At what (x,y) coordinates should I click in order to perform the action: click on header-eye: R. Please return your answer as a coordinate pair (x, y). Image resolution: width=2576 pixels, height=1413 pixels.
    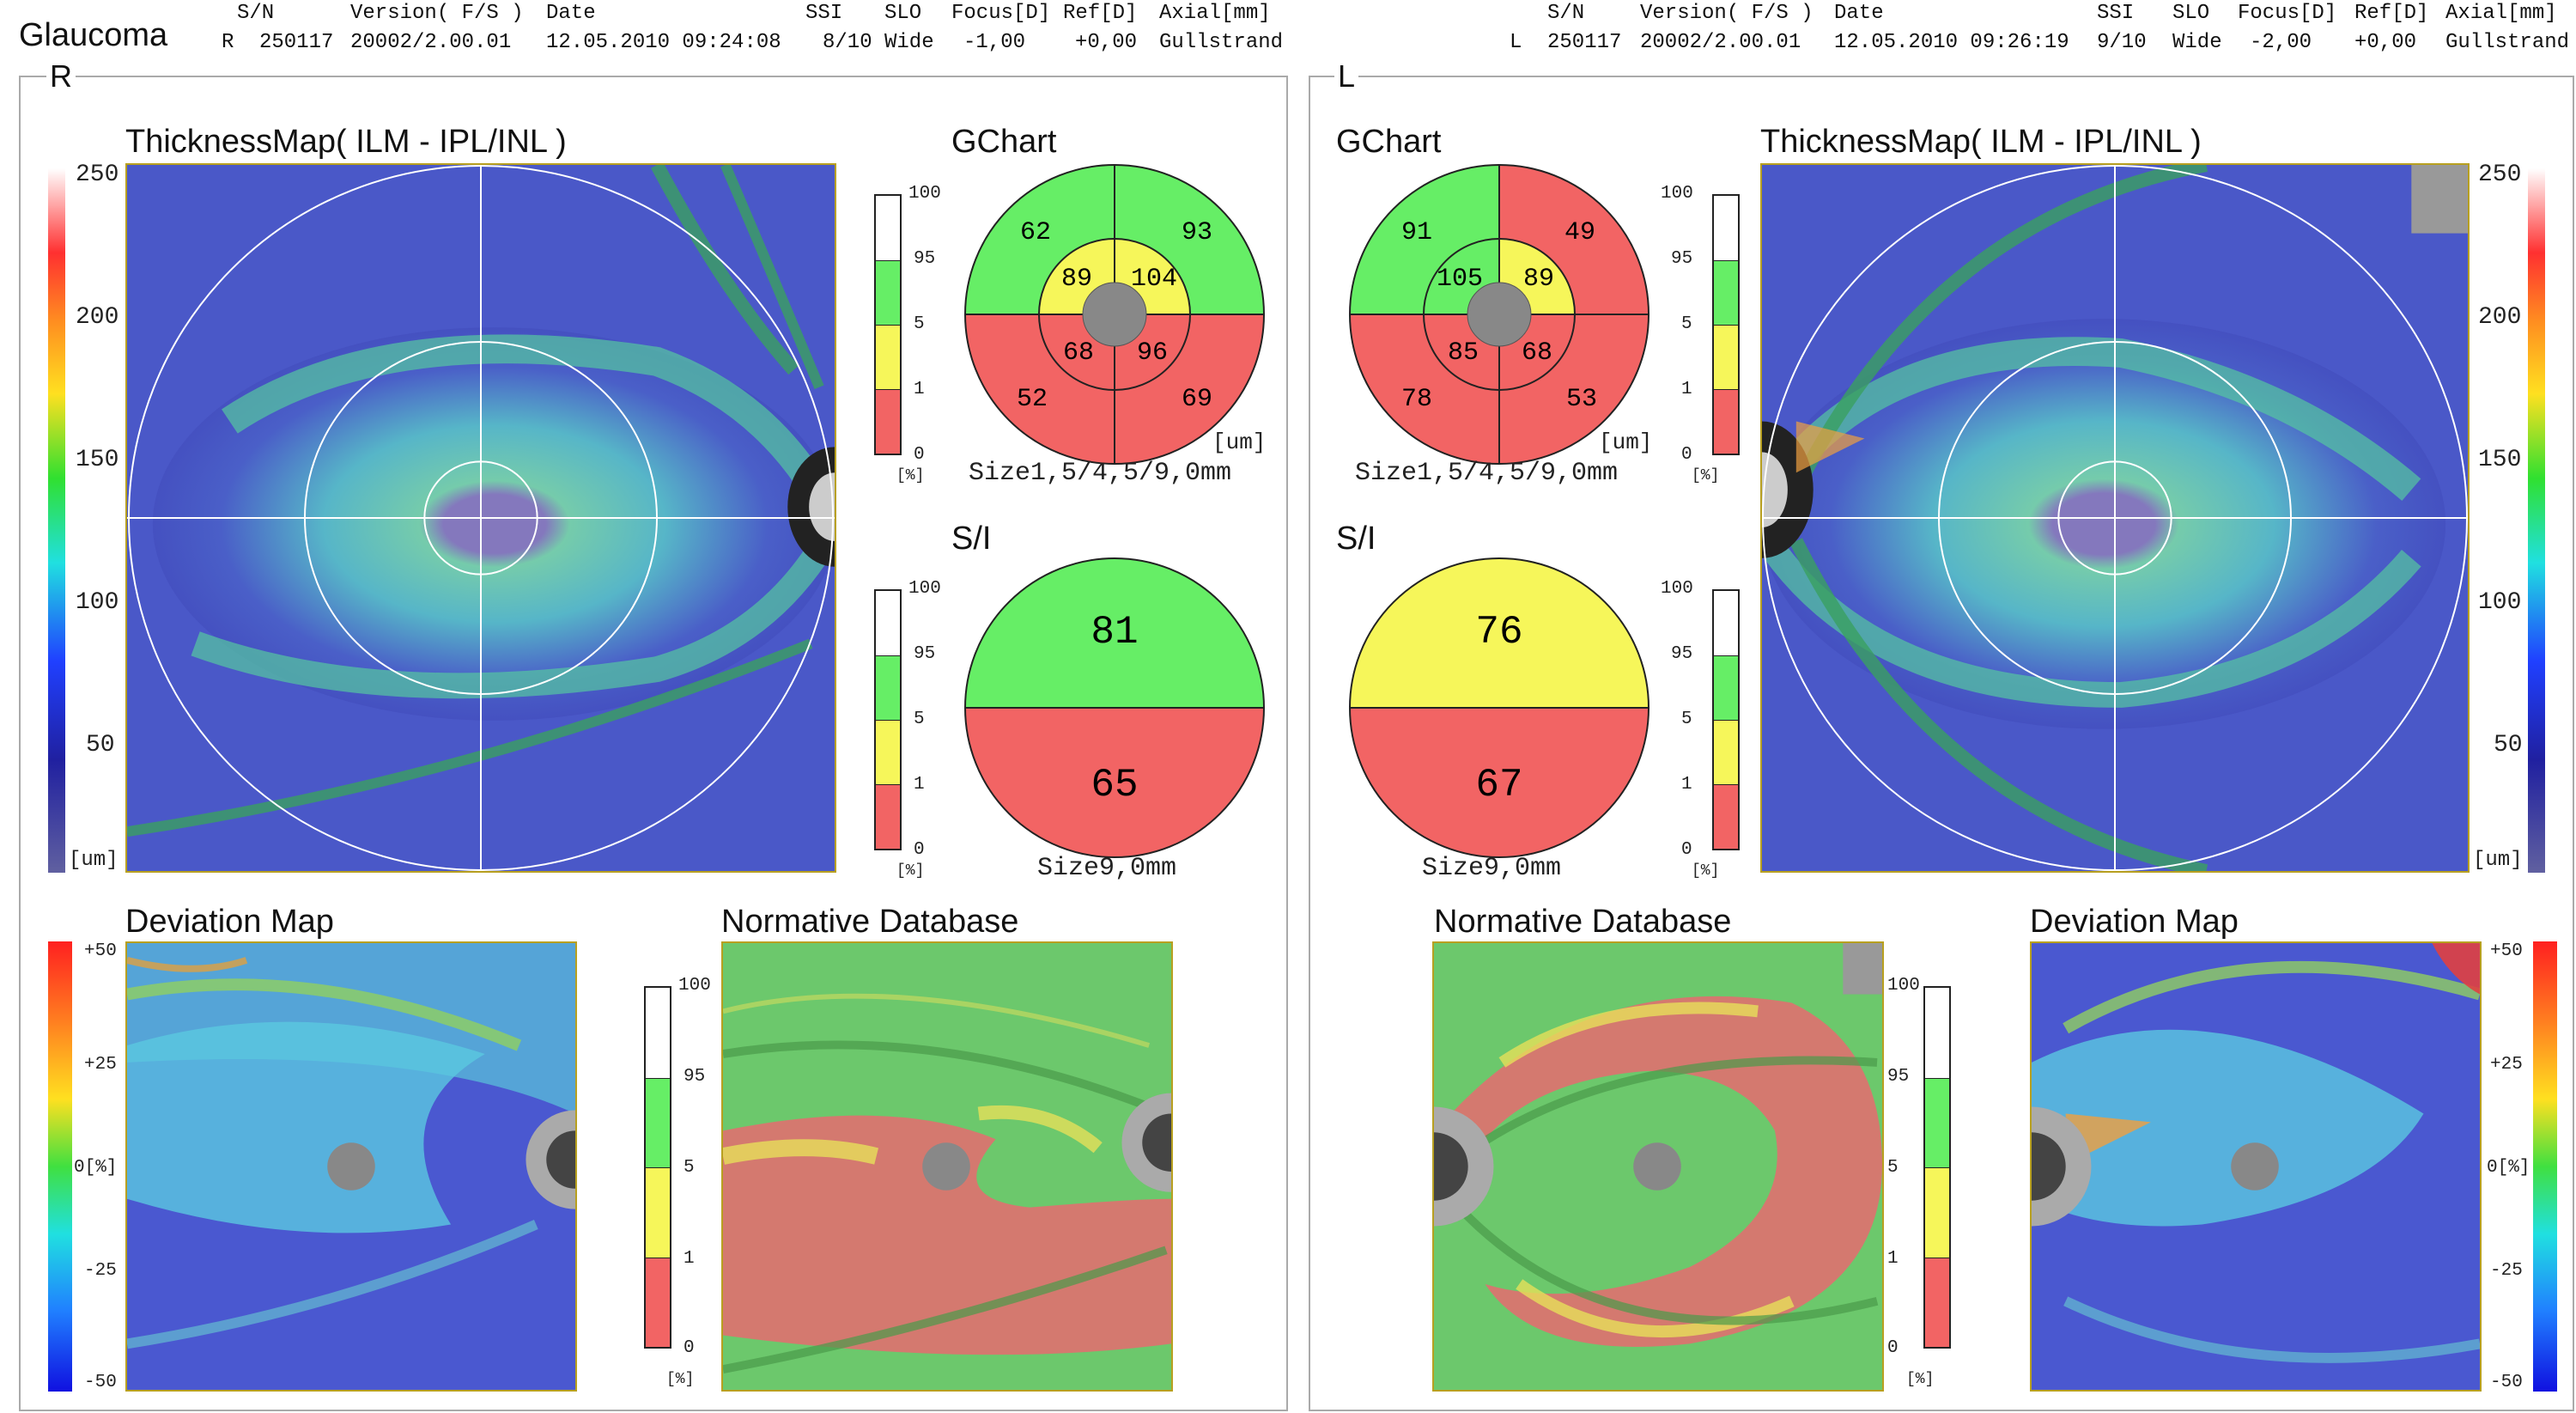
    Looking at the image, I should click on (228, 42).